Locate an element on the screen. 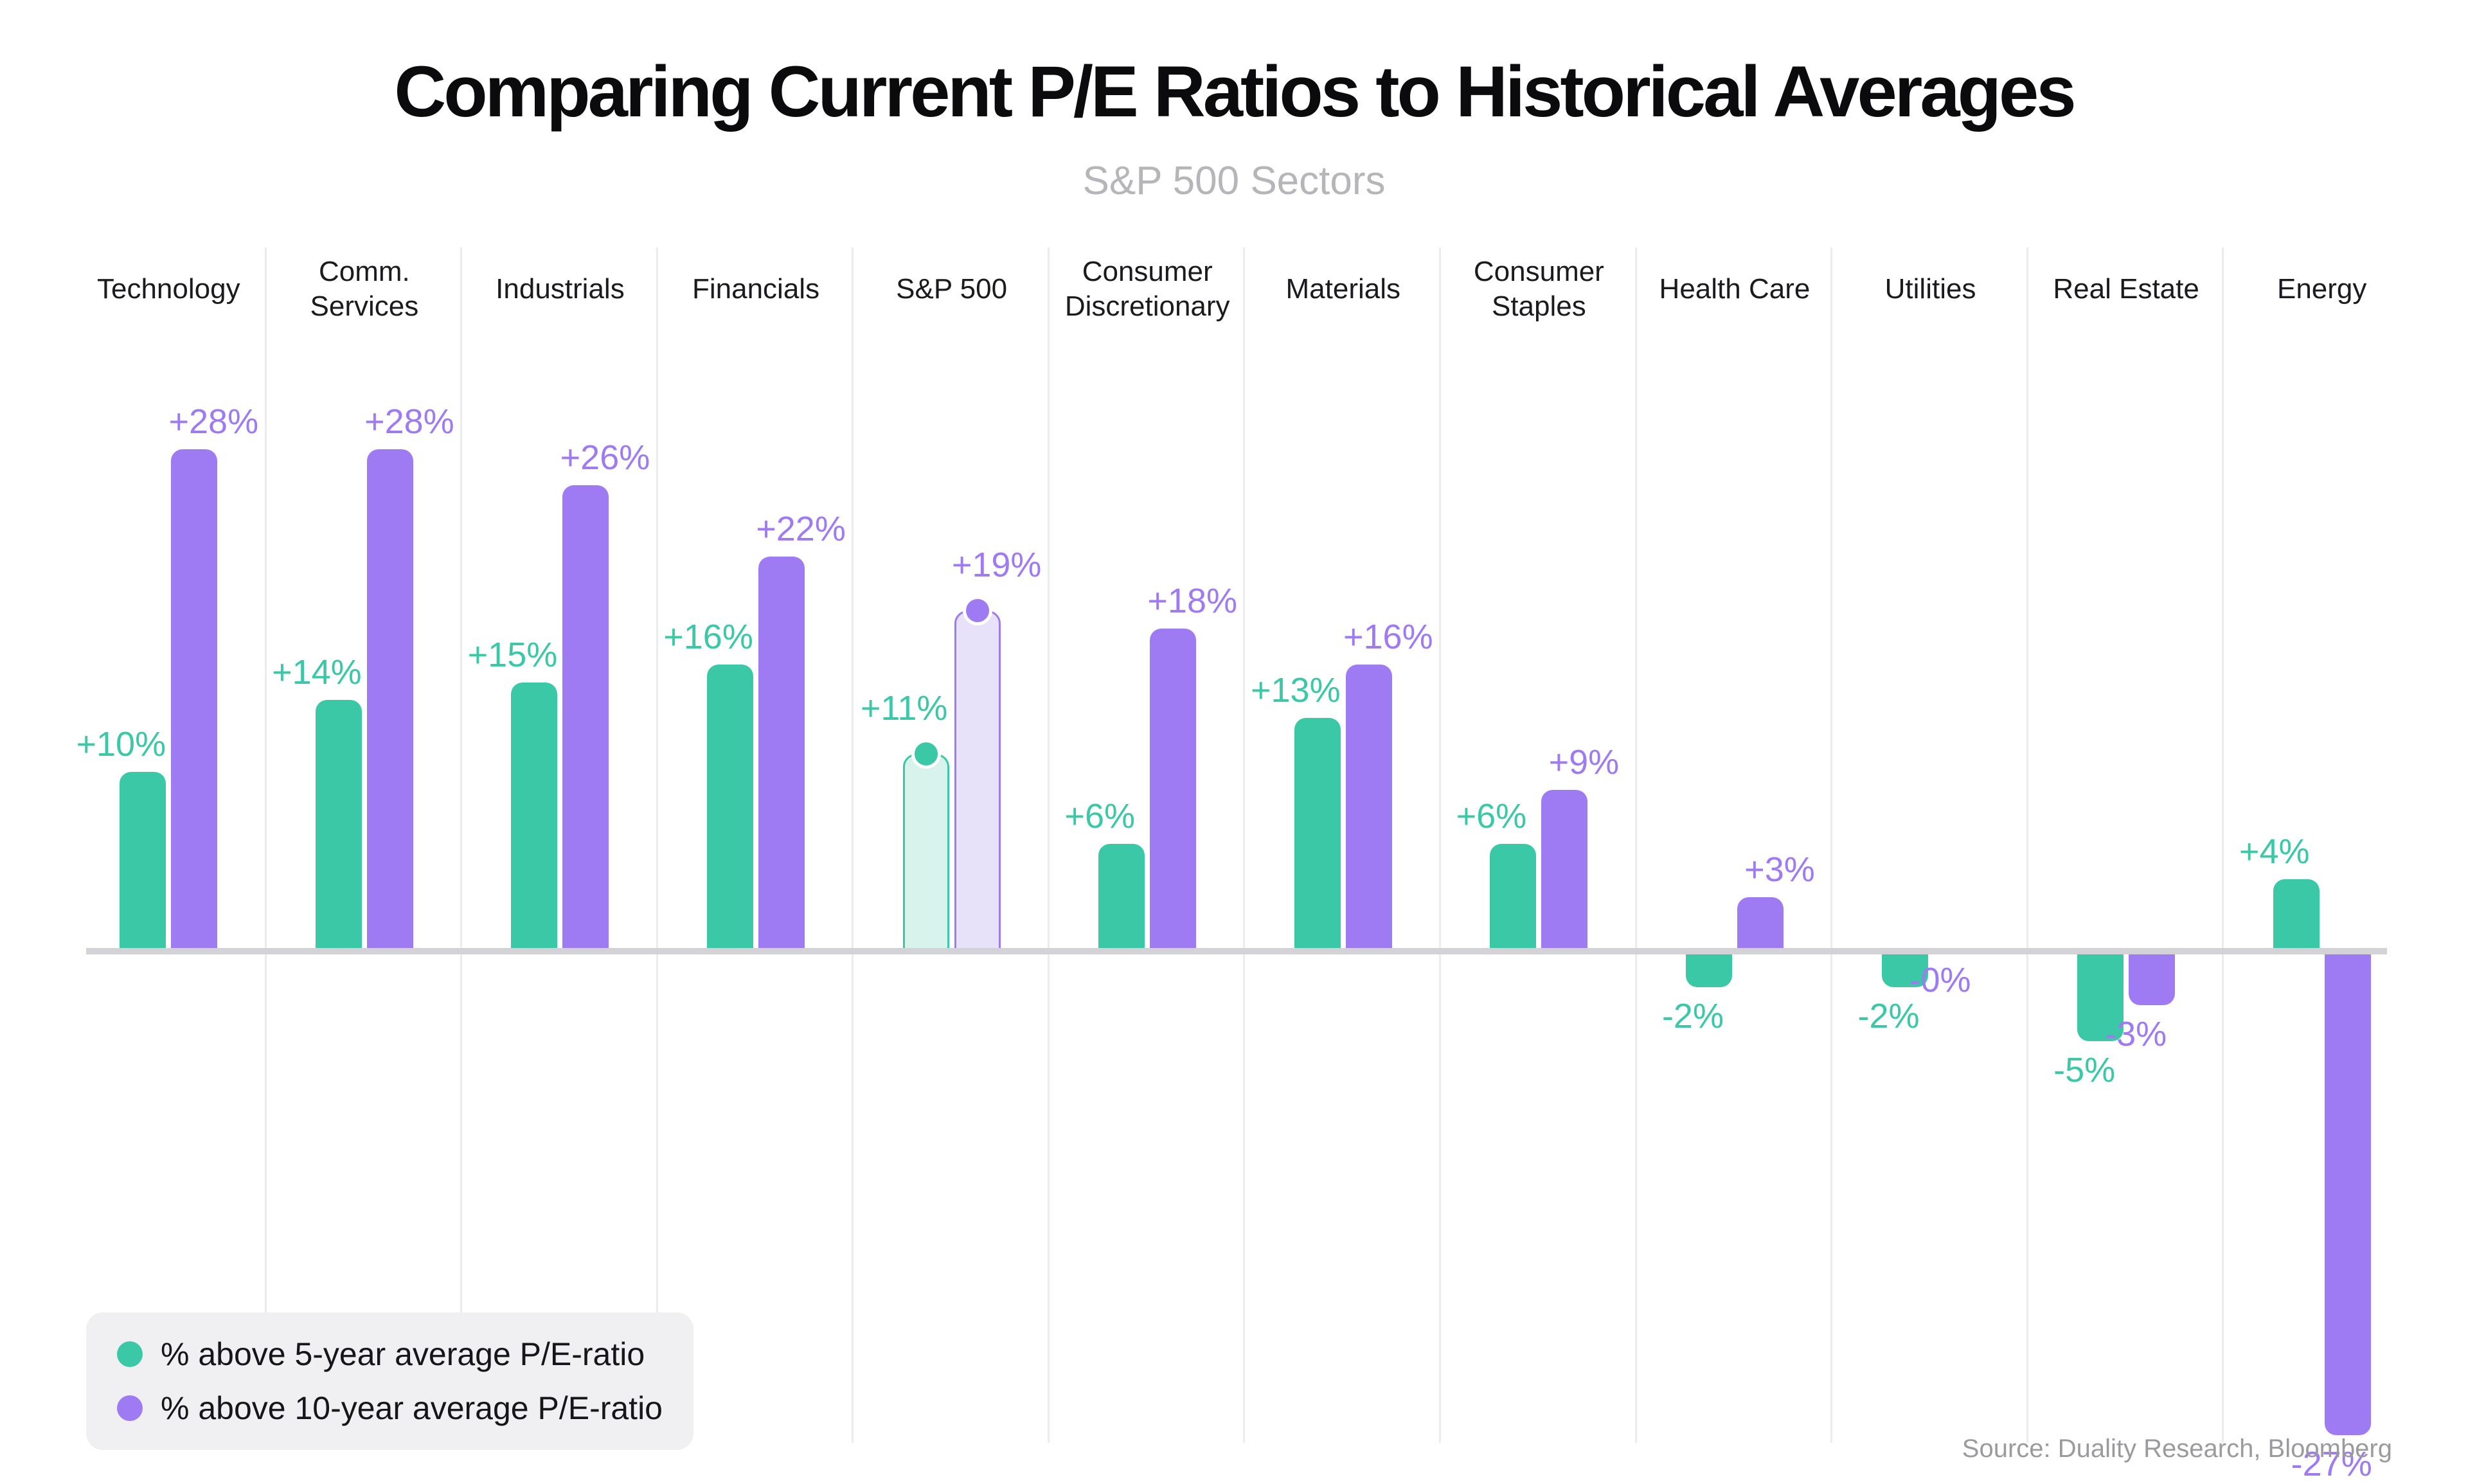  source-note: Source: Duality Research, Bloomberg is located at coordinates (2177, 1449).